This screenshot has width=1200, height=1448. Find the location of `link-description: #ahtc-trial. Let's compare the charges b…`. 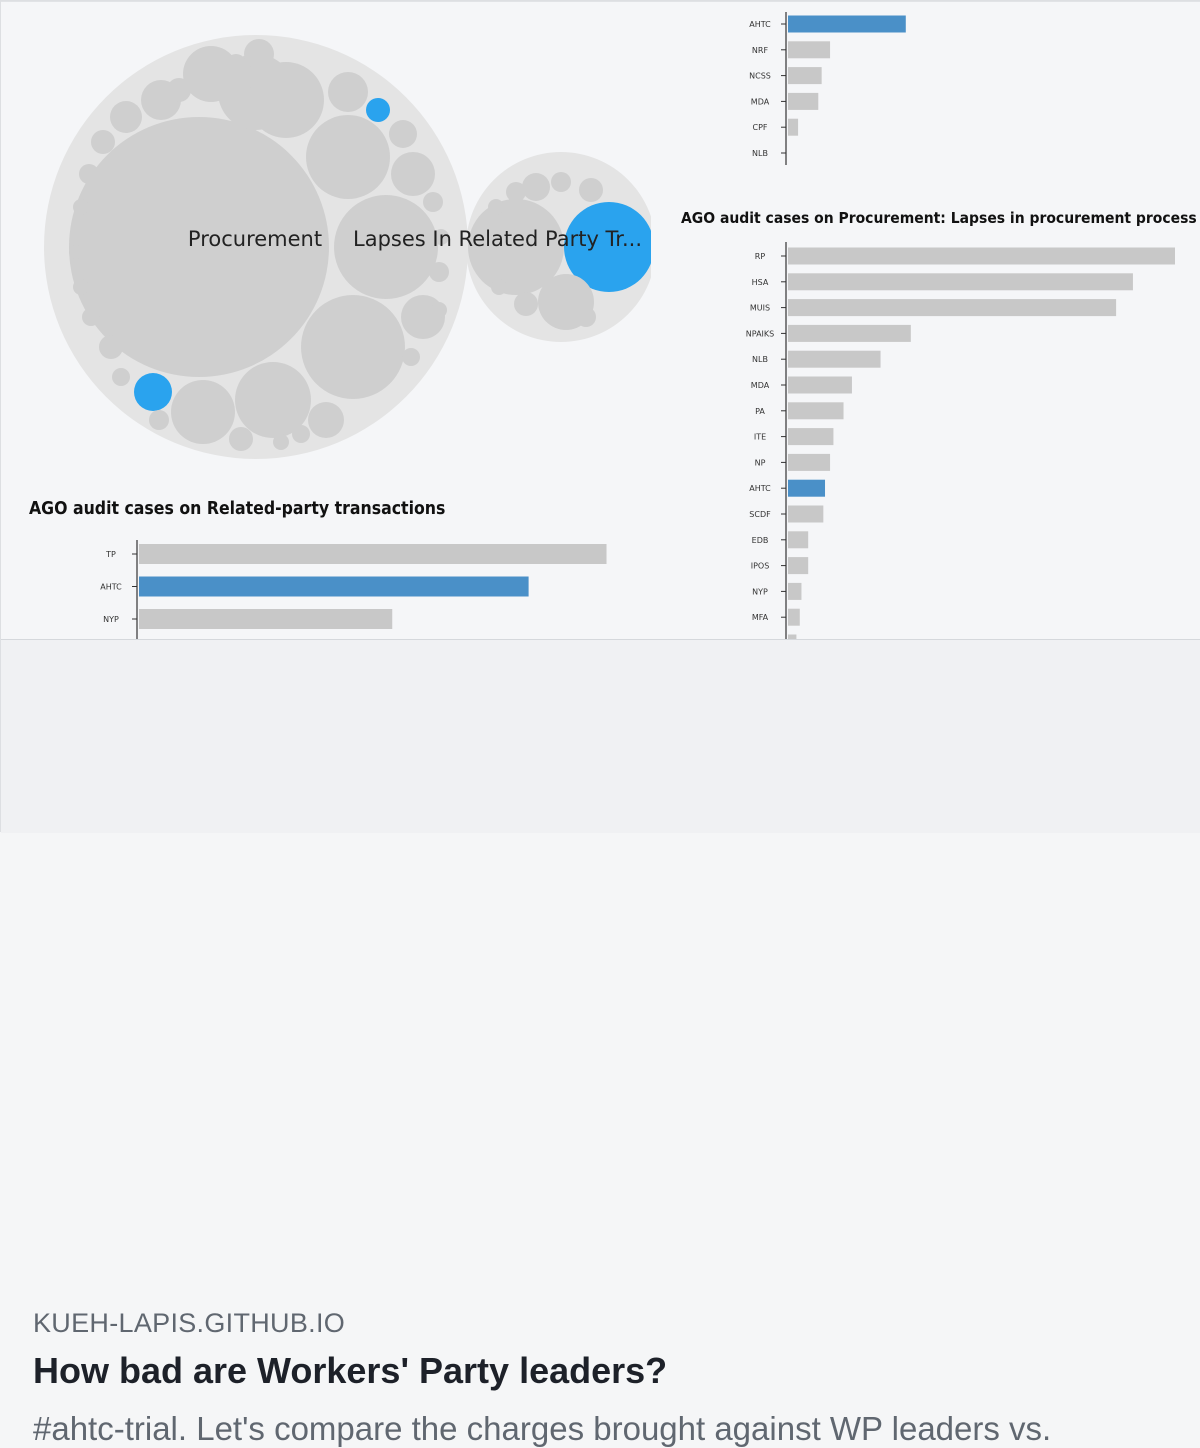

link-description: #ahtc-trial. Let's compare the charges b… is located at coordinates (542, 1428).